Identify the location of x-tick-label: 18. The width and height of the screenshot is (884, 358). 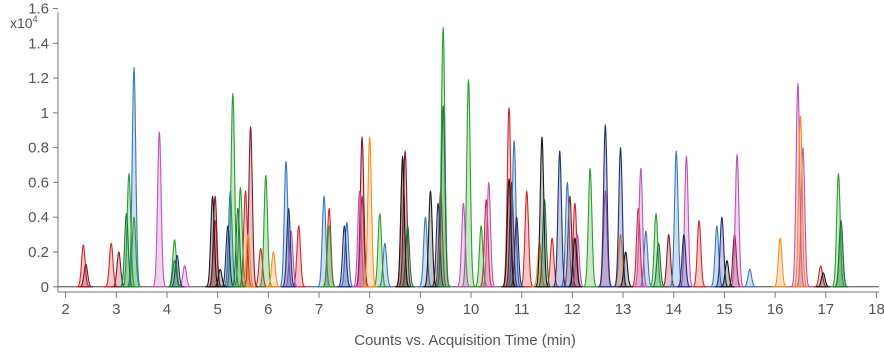
(876, 309).